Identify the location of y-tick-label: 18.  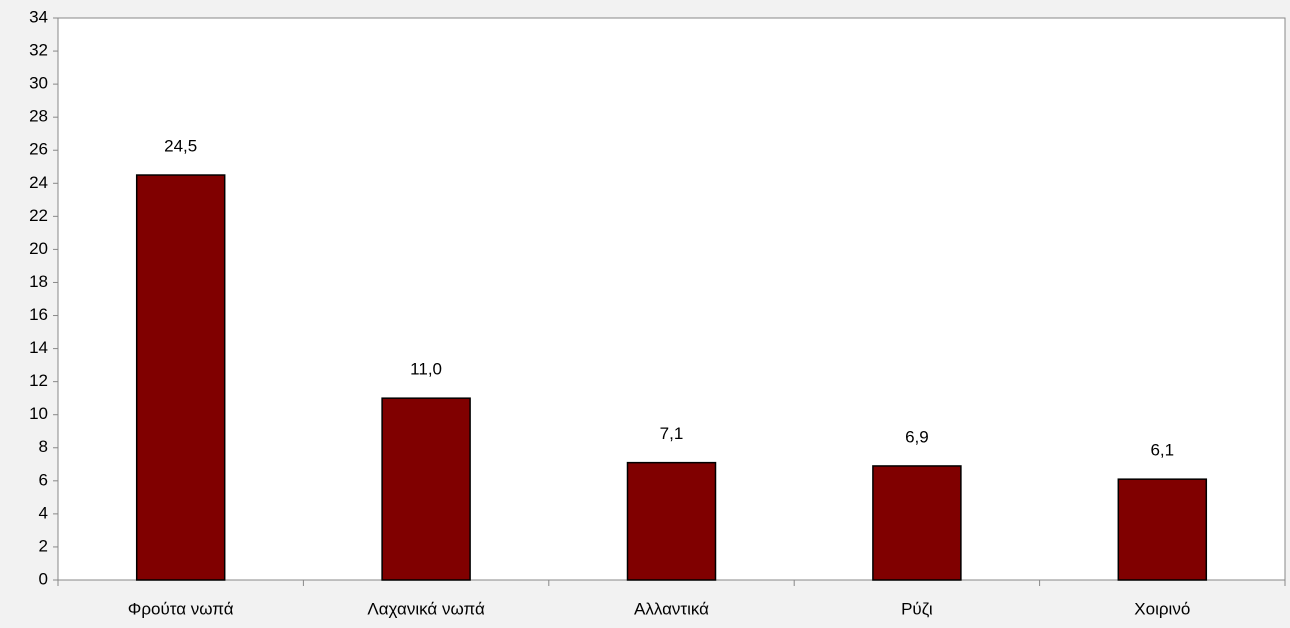
(38, 281).